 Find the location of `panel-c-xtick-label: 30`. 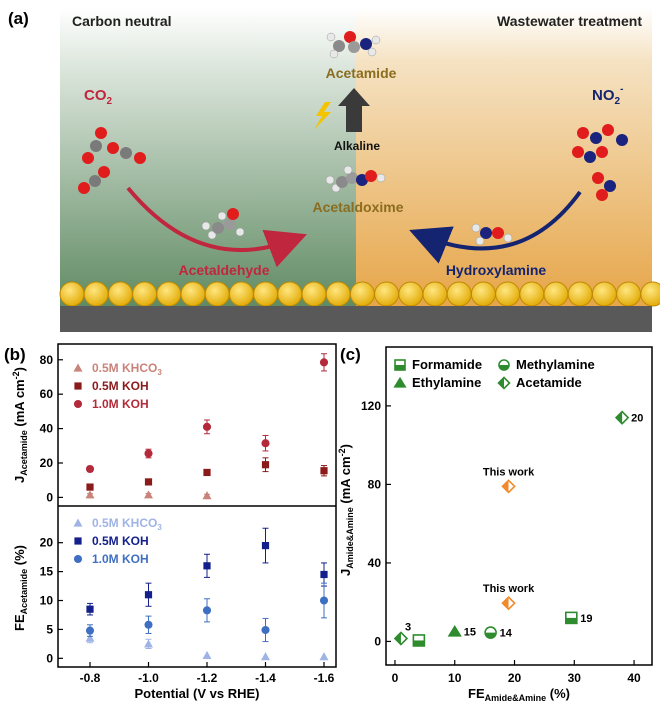

panel-c-xtick-label: 30 is located at coordinates (575, 678).